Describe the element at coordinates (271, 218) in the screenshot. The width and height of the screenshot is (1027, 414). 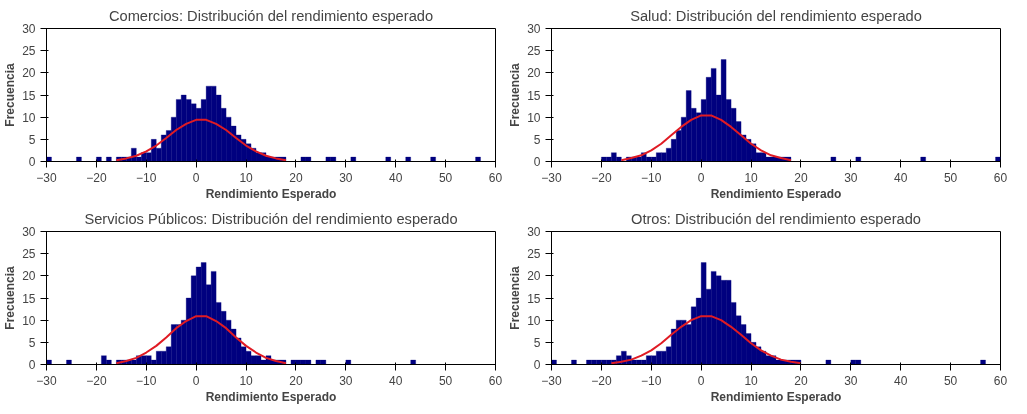
I see `chart-title: Servicios Públicos: Distribución del rendimiento esperado` at that location.